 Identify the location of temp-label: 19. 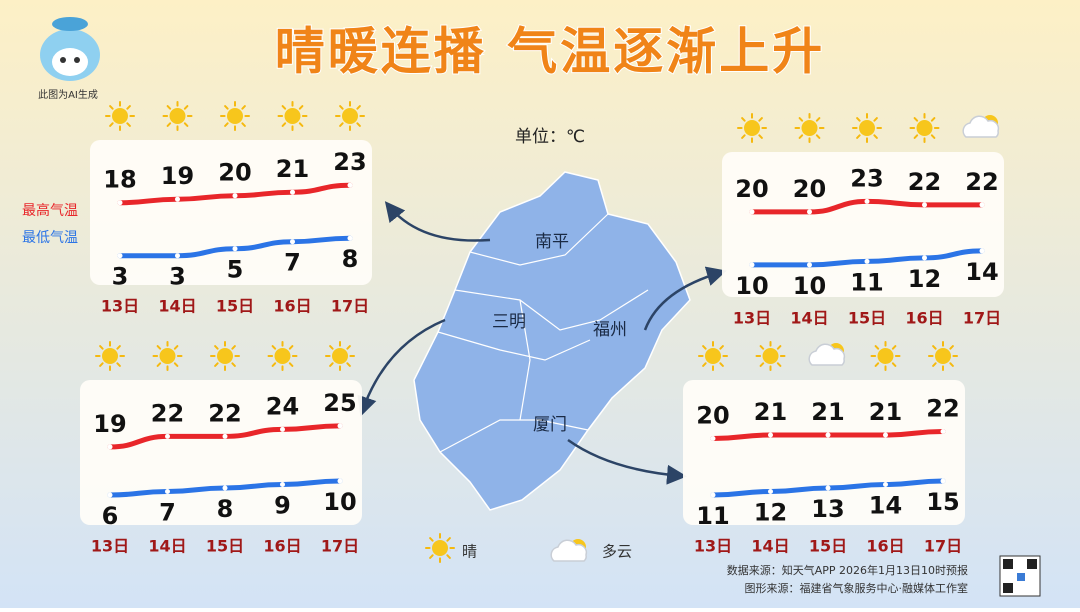
(109, 424).